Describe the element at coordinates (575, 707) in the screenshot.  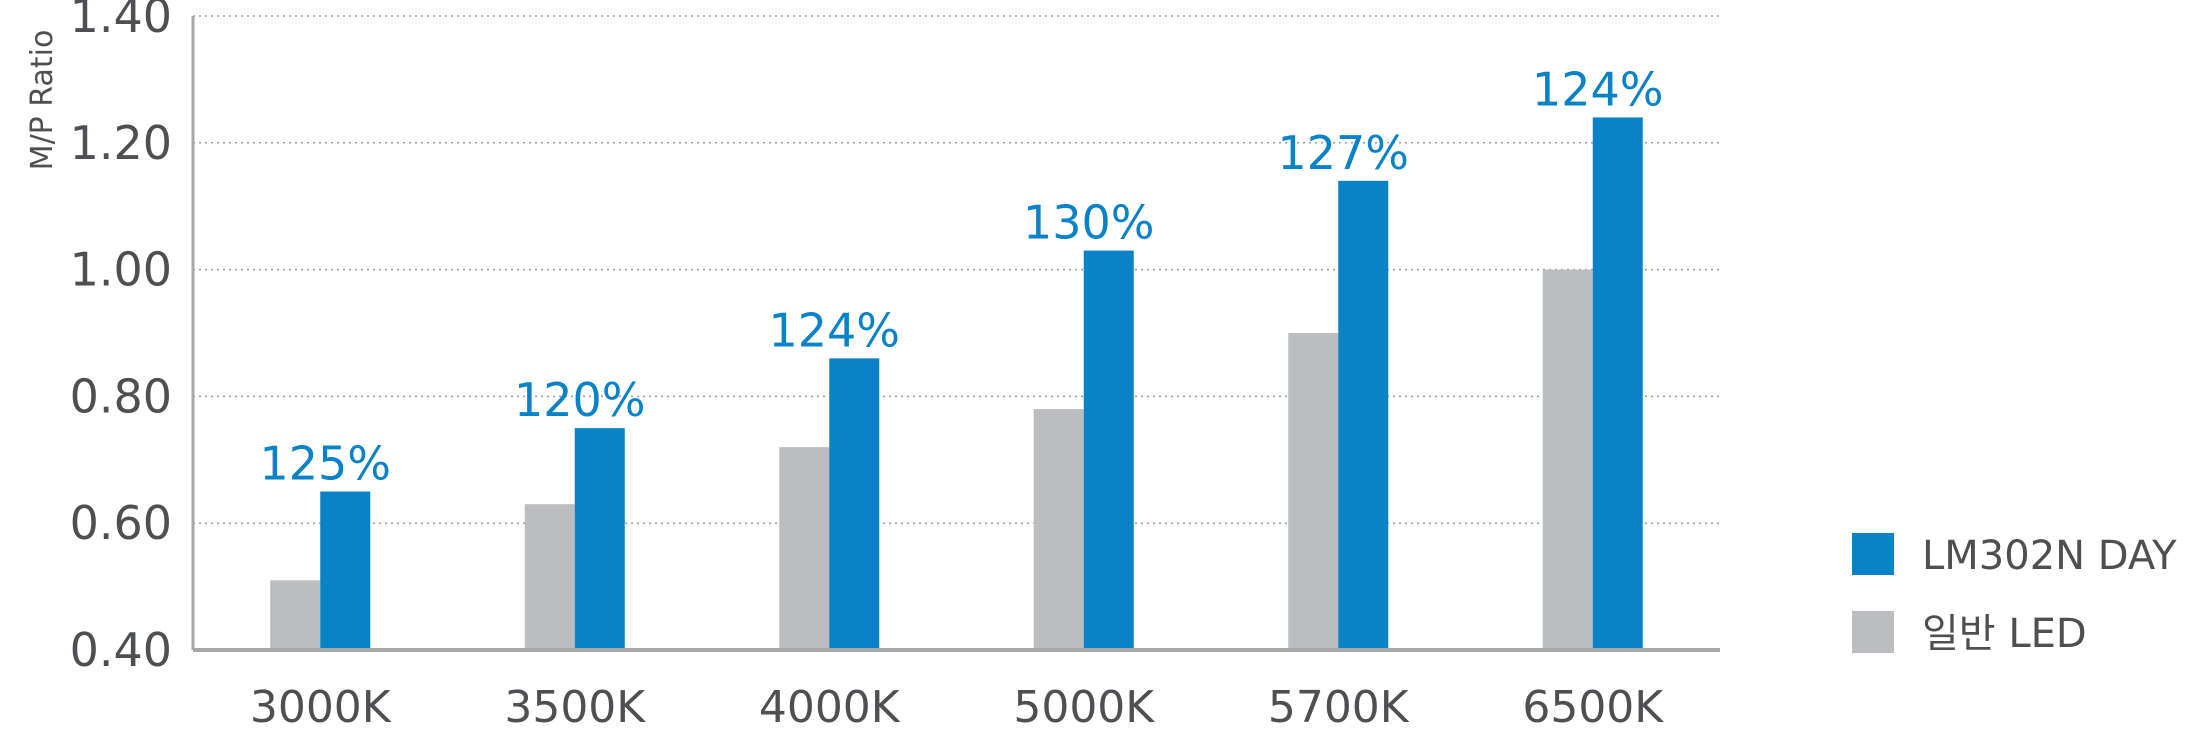
I see `x-tick-label: 3500K` at that location.